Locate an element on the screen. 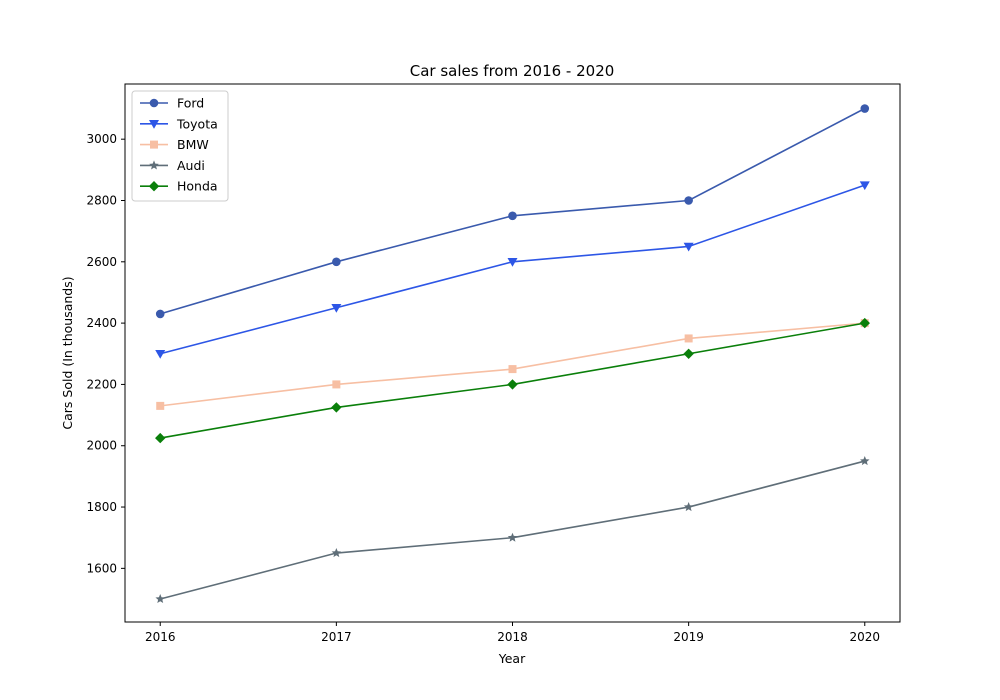 Image resolution: width=1000 pixels, height=700 pixels. legend-label-honda: Honda is located at coordinates (197, 186).